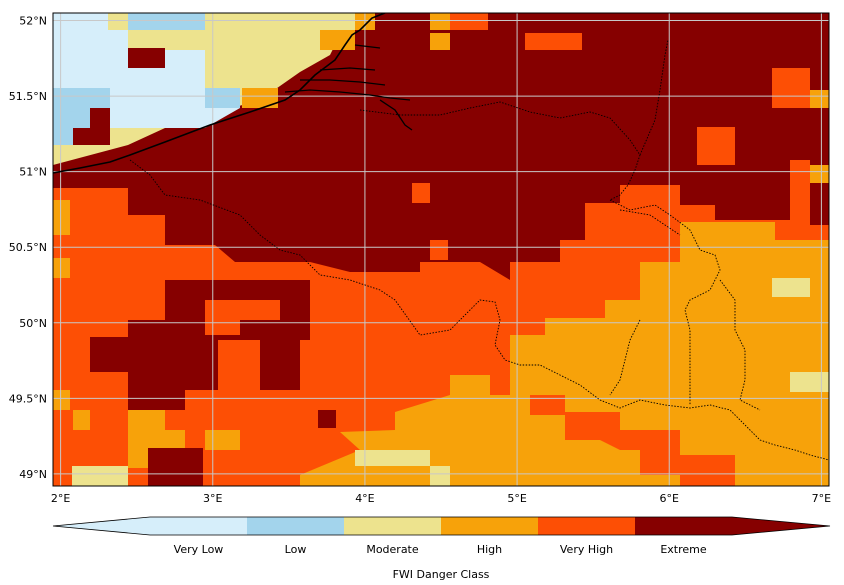 The height and width of the screenshot is (585, 844). Describe the element at coordinates (821, 498) in the screenshot. I see `lon-tick-label: 7°E` at that location.